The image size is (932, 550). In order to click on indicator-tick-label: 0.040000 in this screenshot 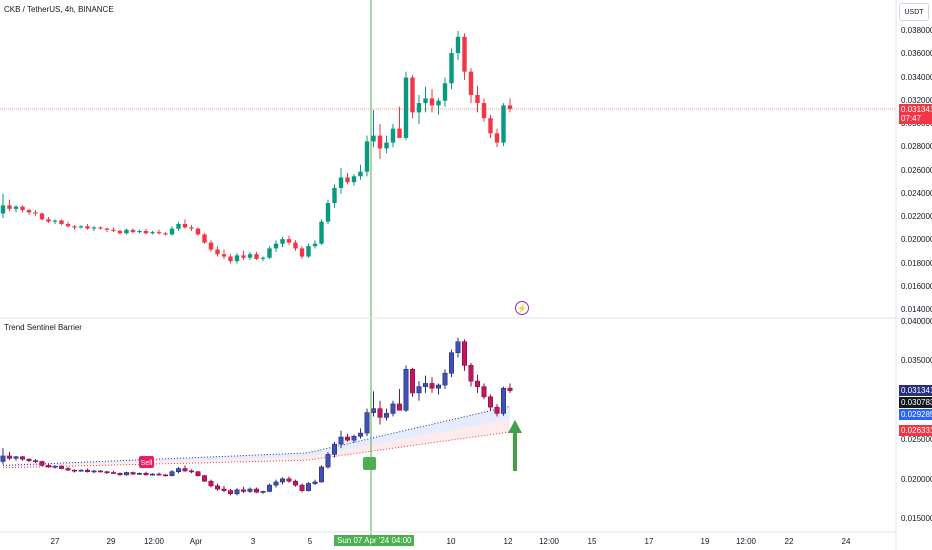, I will do `click(916, 321)`.